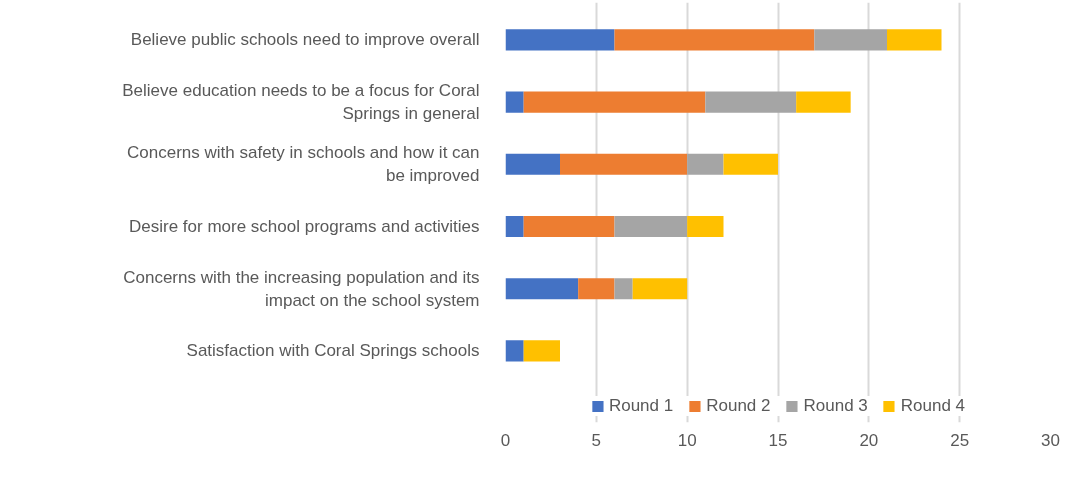 The height and width of the screenshot is (483, 1076). Describe the element at coordinates (960, 440) in the screenshot. I see `x-tick-label: 25` at that location.